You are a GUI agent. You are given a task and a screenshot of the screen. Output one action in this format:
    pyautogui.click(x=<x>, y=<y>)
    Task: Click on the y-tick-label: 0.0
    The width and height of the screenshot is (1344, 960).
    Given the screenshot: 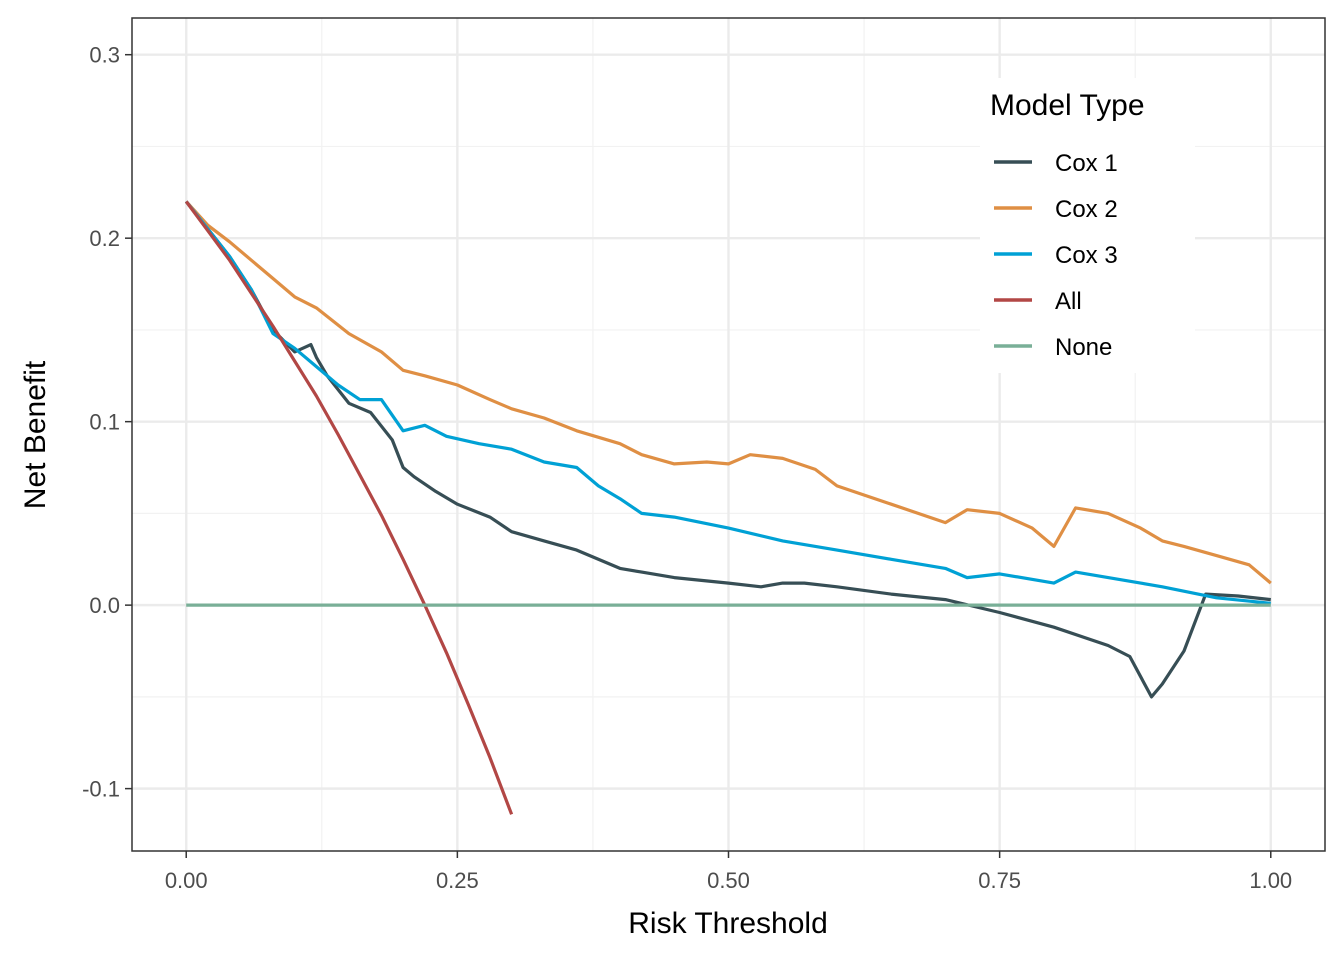 What is the action you would take?
    pyautogui.click(x=104, y=605)
    